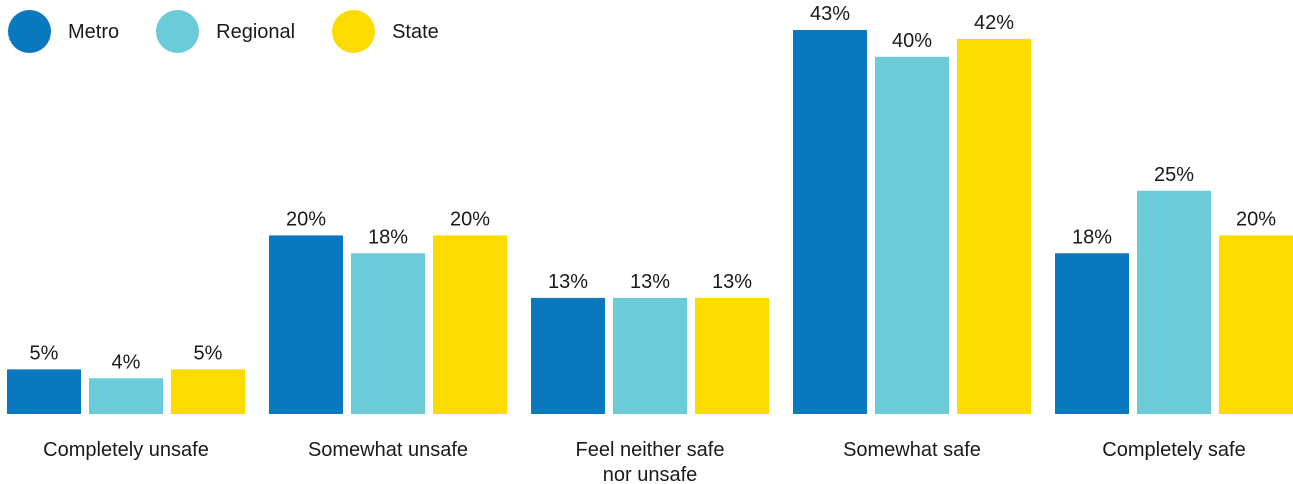 The width and height of the screenshot is (1293, 484). What do you see at coordinates (568, 282) in the screenshot?
I see `data-label-metro-feel-neither-safe-nor-unsafe: 13%` at bounding box center [568, 282].